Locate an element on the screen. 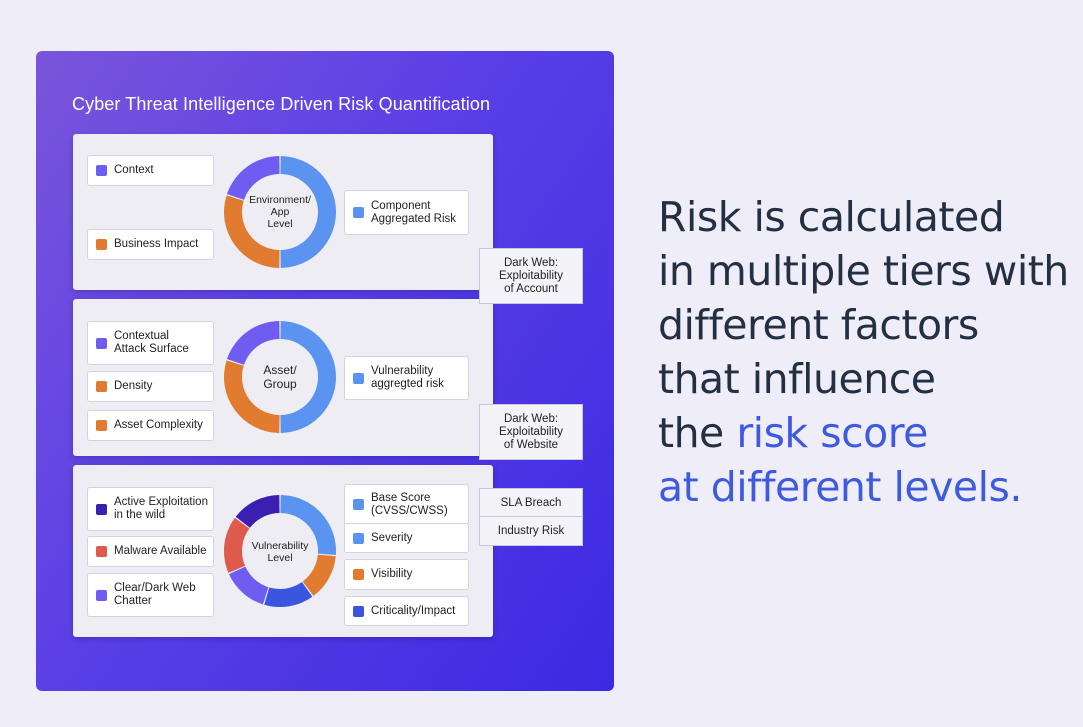 This screenshot has height=727, width=1083. factor-base-score: Base Score (CVSS/CWSS) is located at coordinates (406, 504).